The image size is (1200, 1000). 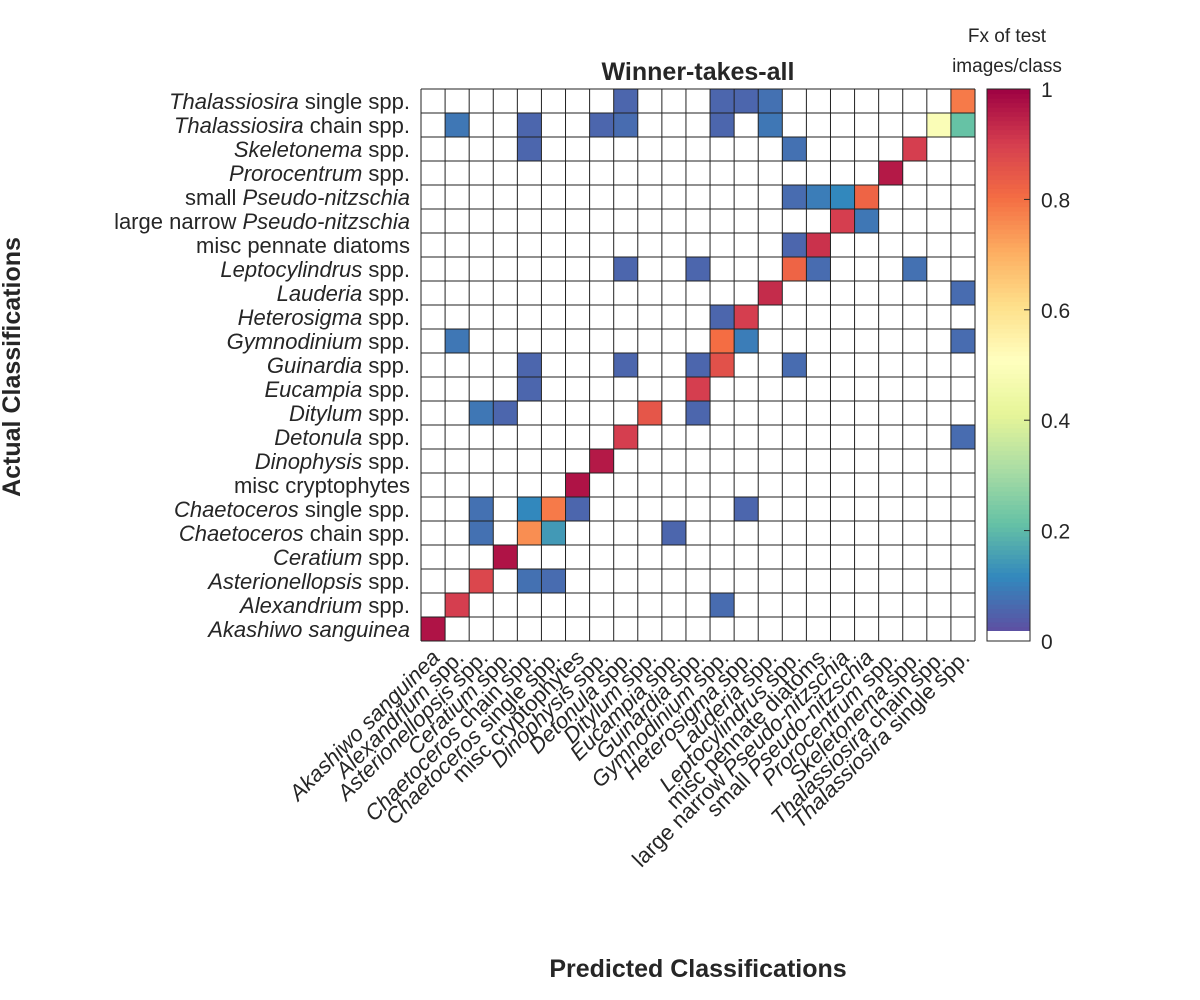 I want to click on colorbar-tick-label: 0, so click(x=1047, y=642).